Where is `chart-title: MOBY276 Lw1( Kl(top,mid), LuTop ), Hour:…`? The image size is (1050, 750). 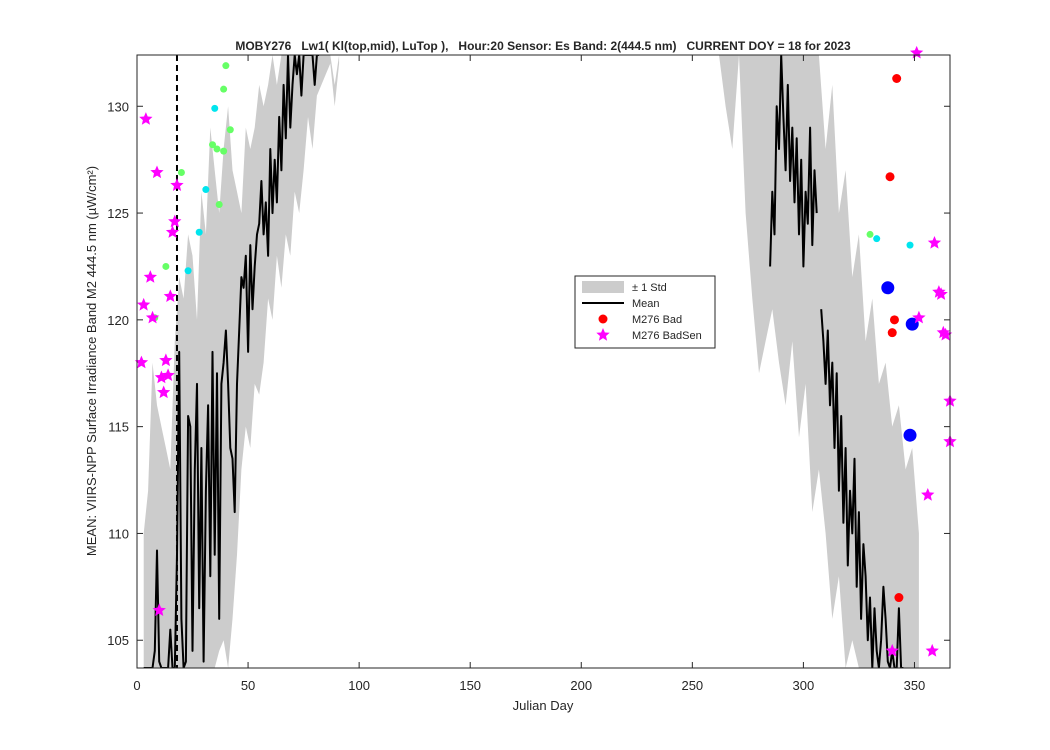
chart-title: MOBY276 Lw1( Kl(top,mid), LuTop ), Hour:… is located at coordinates (543, 46).